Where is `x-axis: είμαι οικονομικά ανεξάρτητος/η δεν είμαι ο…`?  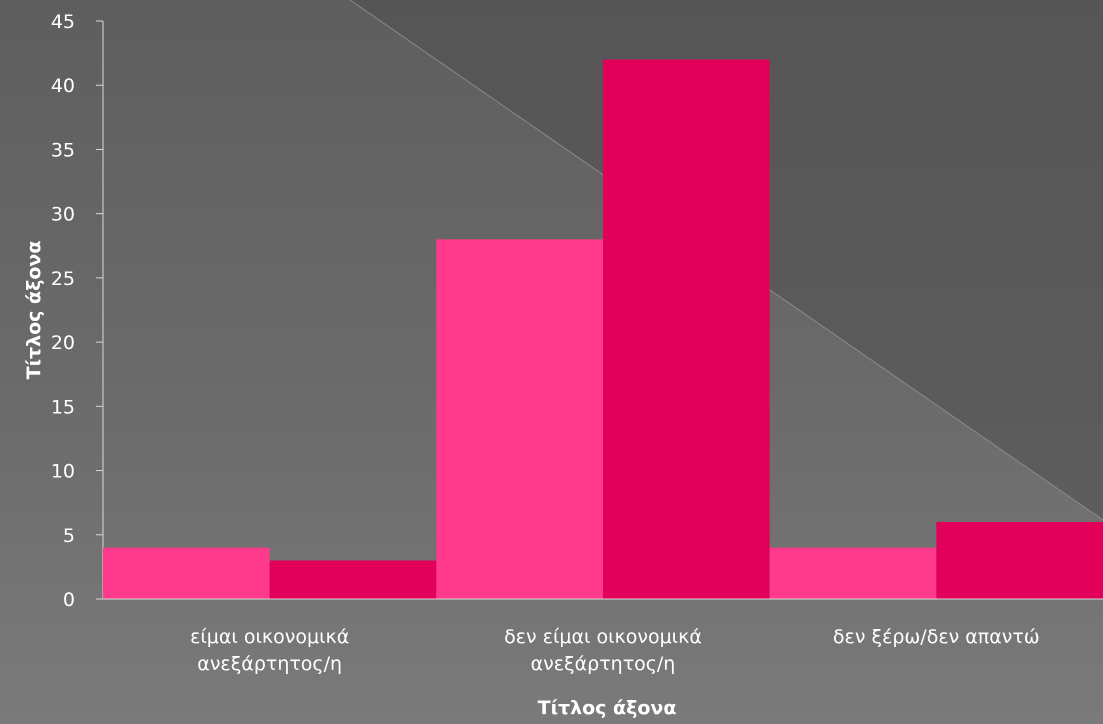
x-axis: είμαι οικονομικά ανεξάρτητος/η δεν είμαι ο… is located at coordinates (603, 636).